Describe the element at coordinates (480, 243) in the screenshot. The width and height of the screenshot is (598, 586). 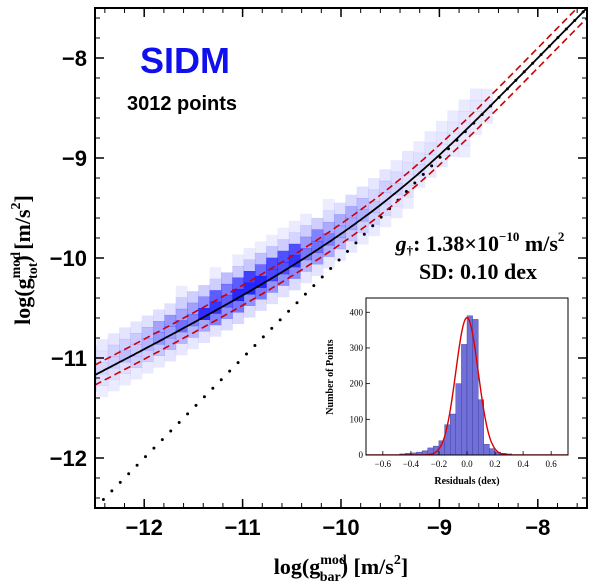
I see `fit-annotation: g†: 1.38×10−10 m/s2` at that location.